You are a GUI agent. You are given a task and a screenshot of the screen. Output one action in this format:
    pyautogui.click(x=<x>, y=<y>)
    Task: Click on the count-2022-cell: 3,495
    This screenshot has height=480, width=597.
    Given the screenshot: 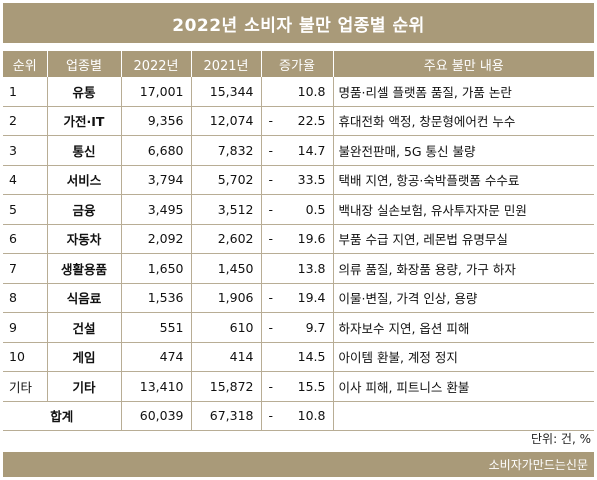 What is the action you would take?
    pyautogui.click(x=156, y=209)
    